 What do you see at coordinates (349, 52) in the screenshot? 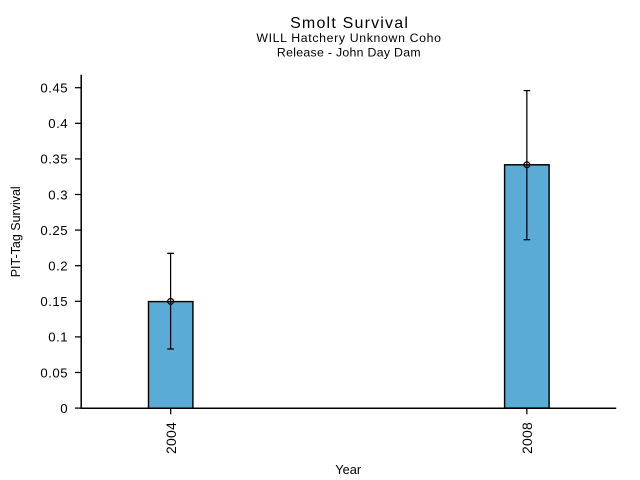
I see `svg-text: Release - John Day Dam` at bounding box center [349, 52].